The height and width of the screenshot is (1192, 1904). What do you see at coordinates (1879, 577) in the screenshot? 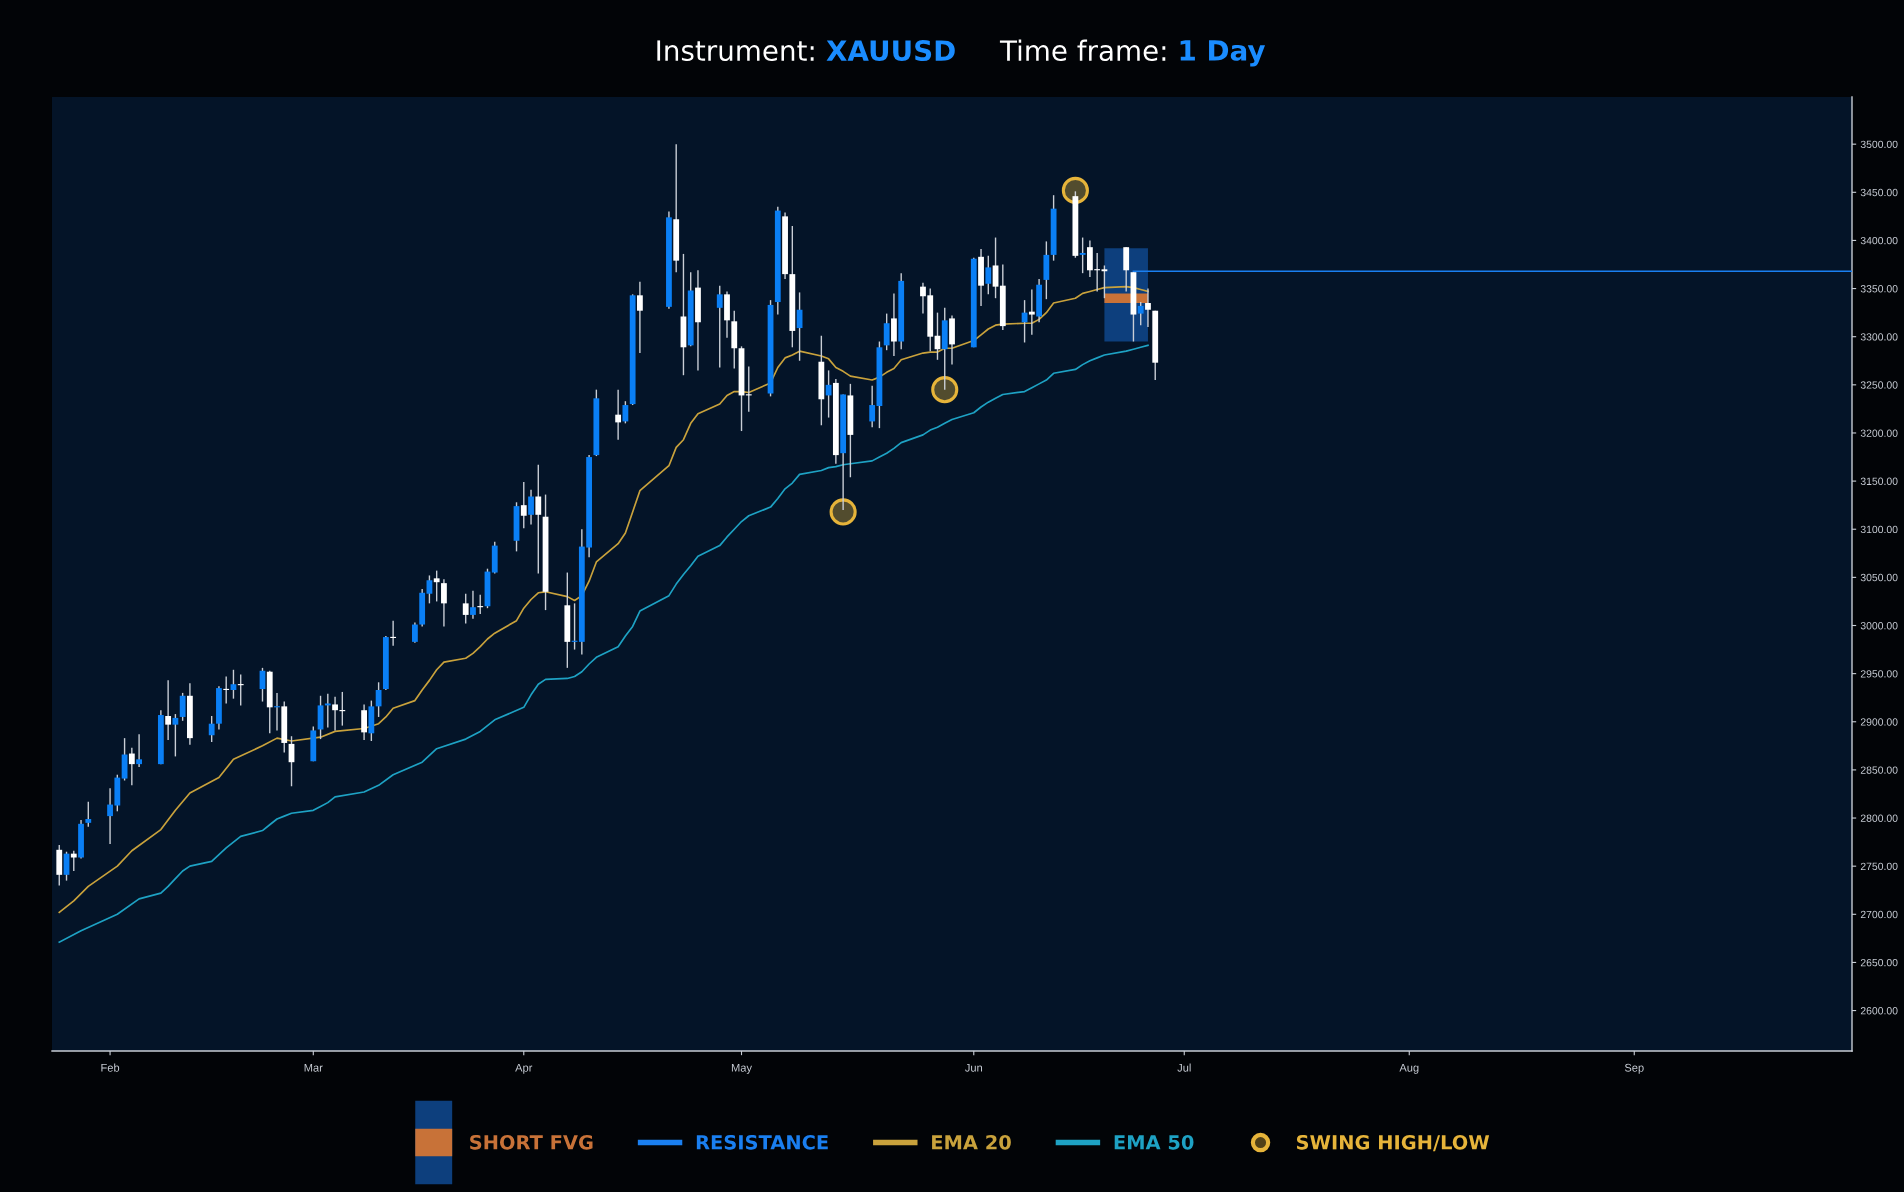
I see `y-tick-label: 3050.00` at bounding box center [1879, 577].